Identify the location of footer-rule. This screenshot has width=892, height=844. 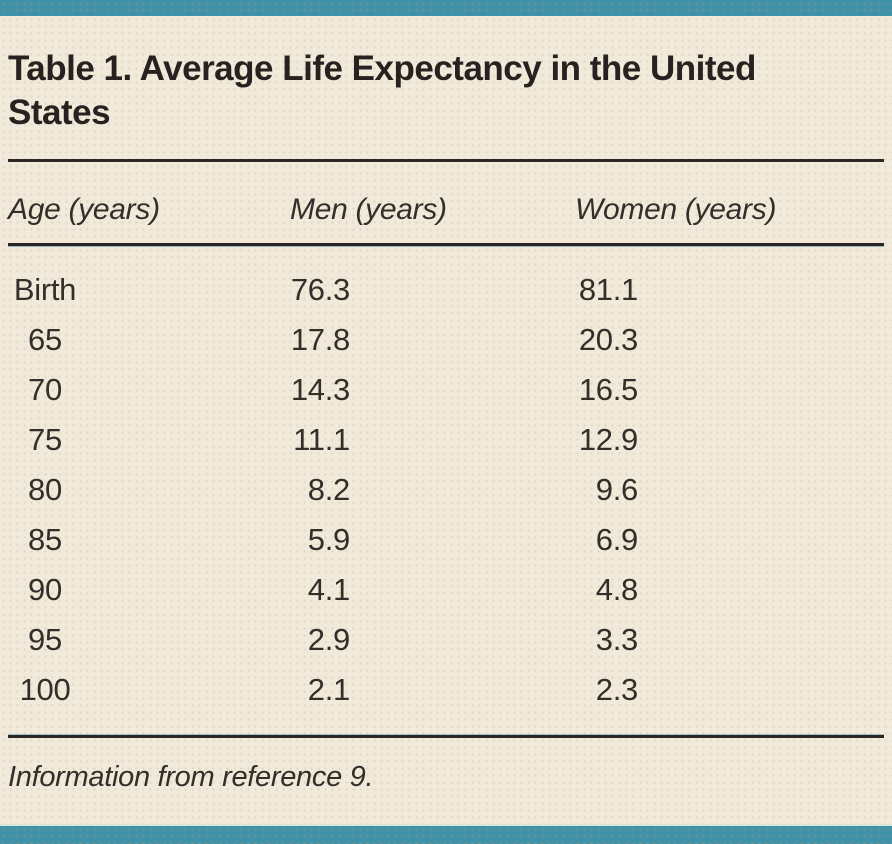
(446, 736).